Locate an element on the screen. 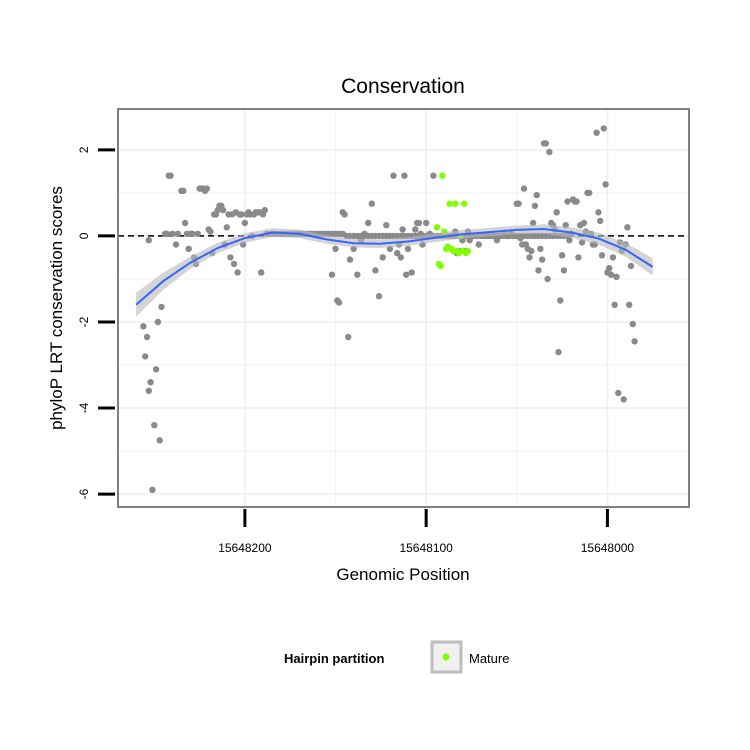 This screenshot has width=750, height=750. x-tick-label: 15648000 is located at coordinates (608, 548).